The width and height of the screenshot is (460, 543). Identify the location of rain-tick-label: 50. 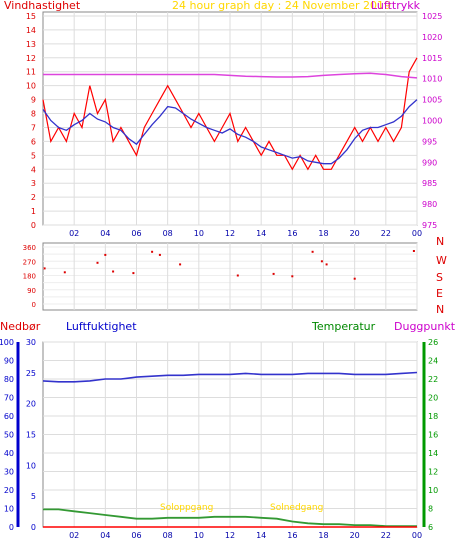
(9, 435).